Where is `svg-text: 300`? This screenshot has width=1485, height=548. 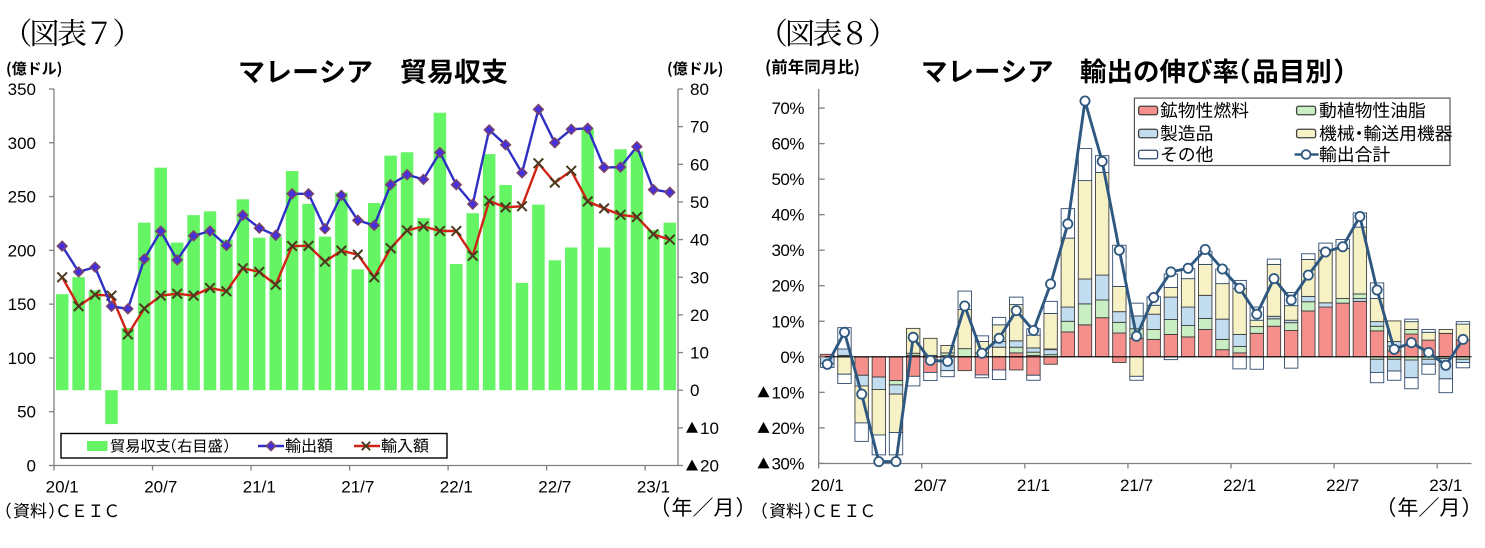 svg-text: 300 is located at coordinates (22, 143).